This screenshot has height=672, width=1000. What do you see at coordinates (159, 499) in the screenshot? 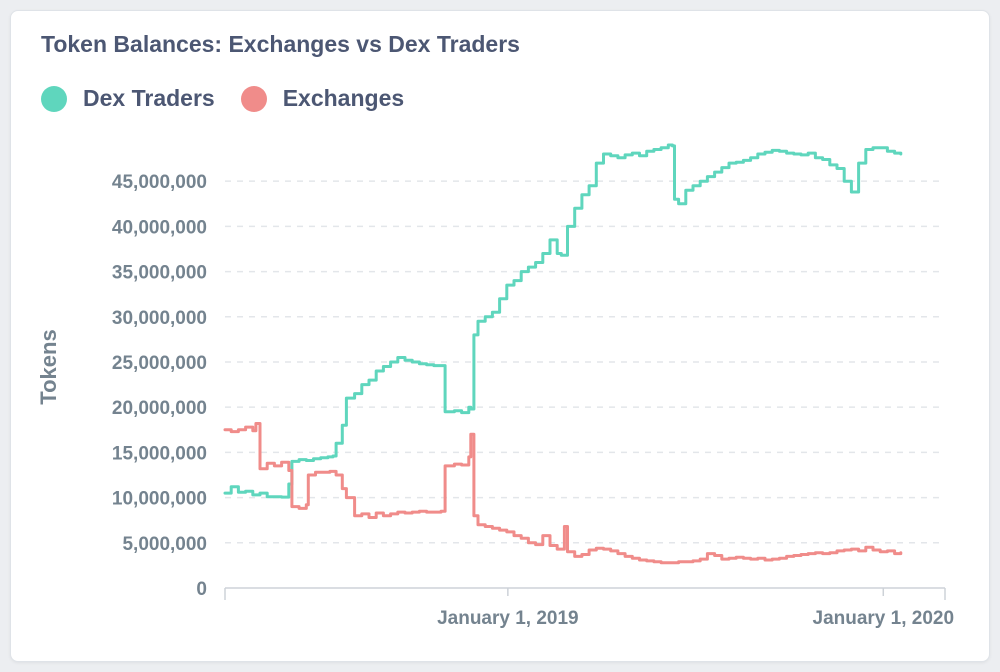
I see `y-tick-label: 10,000,000` at bounding box center [159, 499].